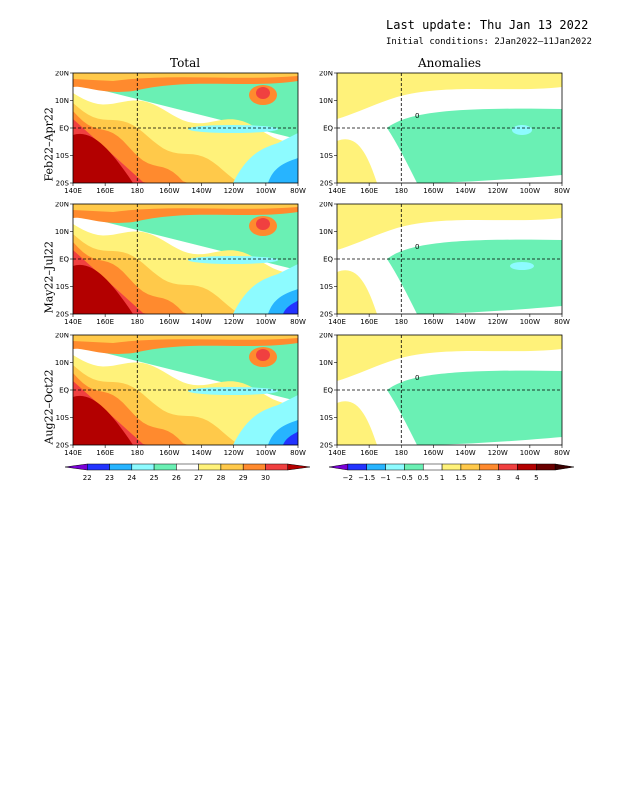 The image size is (618, 800). I want to click on anomalies-colorbar-label: −2, so click(348, 478).